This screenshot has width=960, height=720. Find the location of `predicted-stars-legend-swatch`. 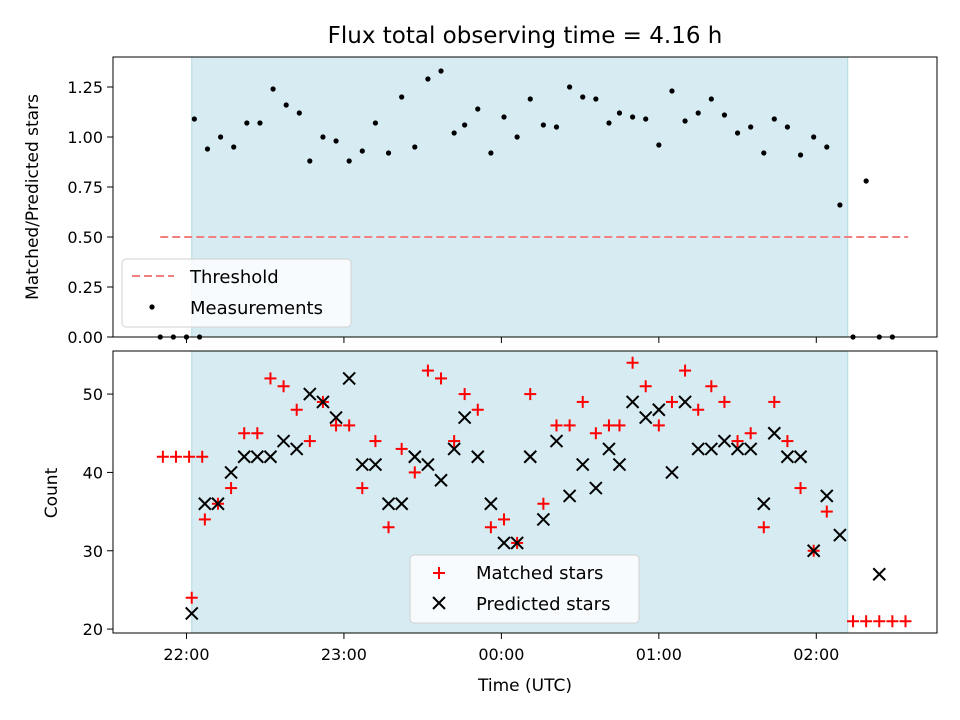

predicted-stars-legend-swatch is located at coordinates (439, 603).